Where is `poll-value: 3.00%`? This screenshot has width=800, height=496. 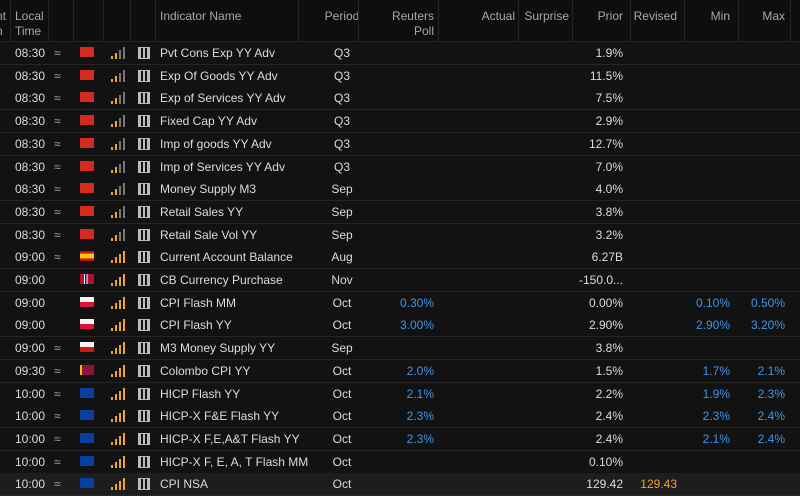 poll-value: 3.00% is located at coordinates (416, 325).